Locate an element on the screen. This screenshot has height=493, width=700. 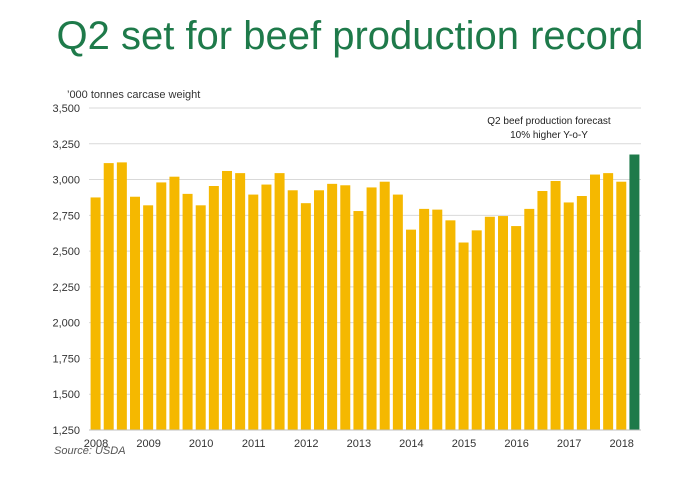
y-tick-label: 1,500 is located at coordinates (66, 395).